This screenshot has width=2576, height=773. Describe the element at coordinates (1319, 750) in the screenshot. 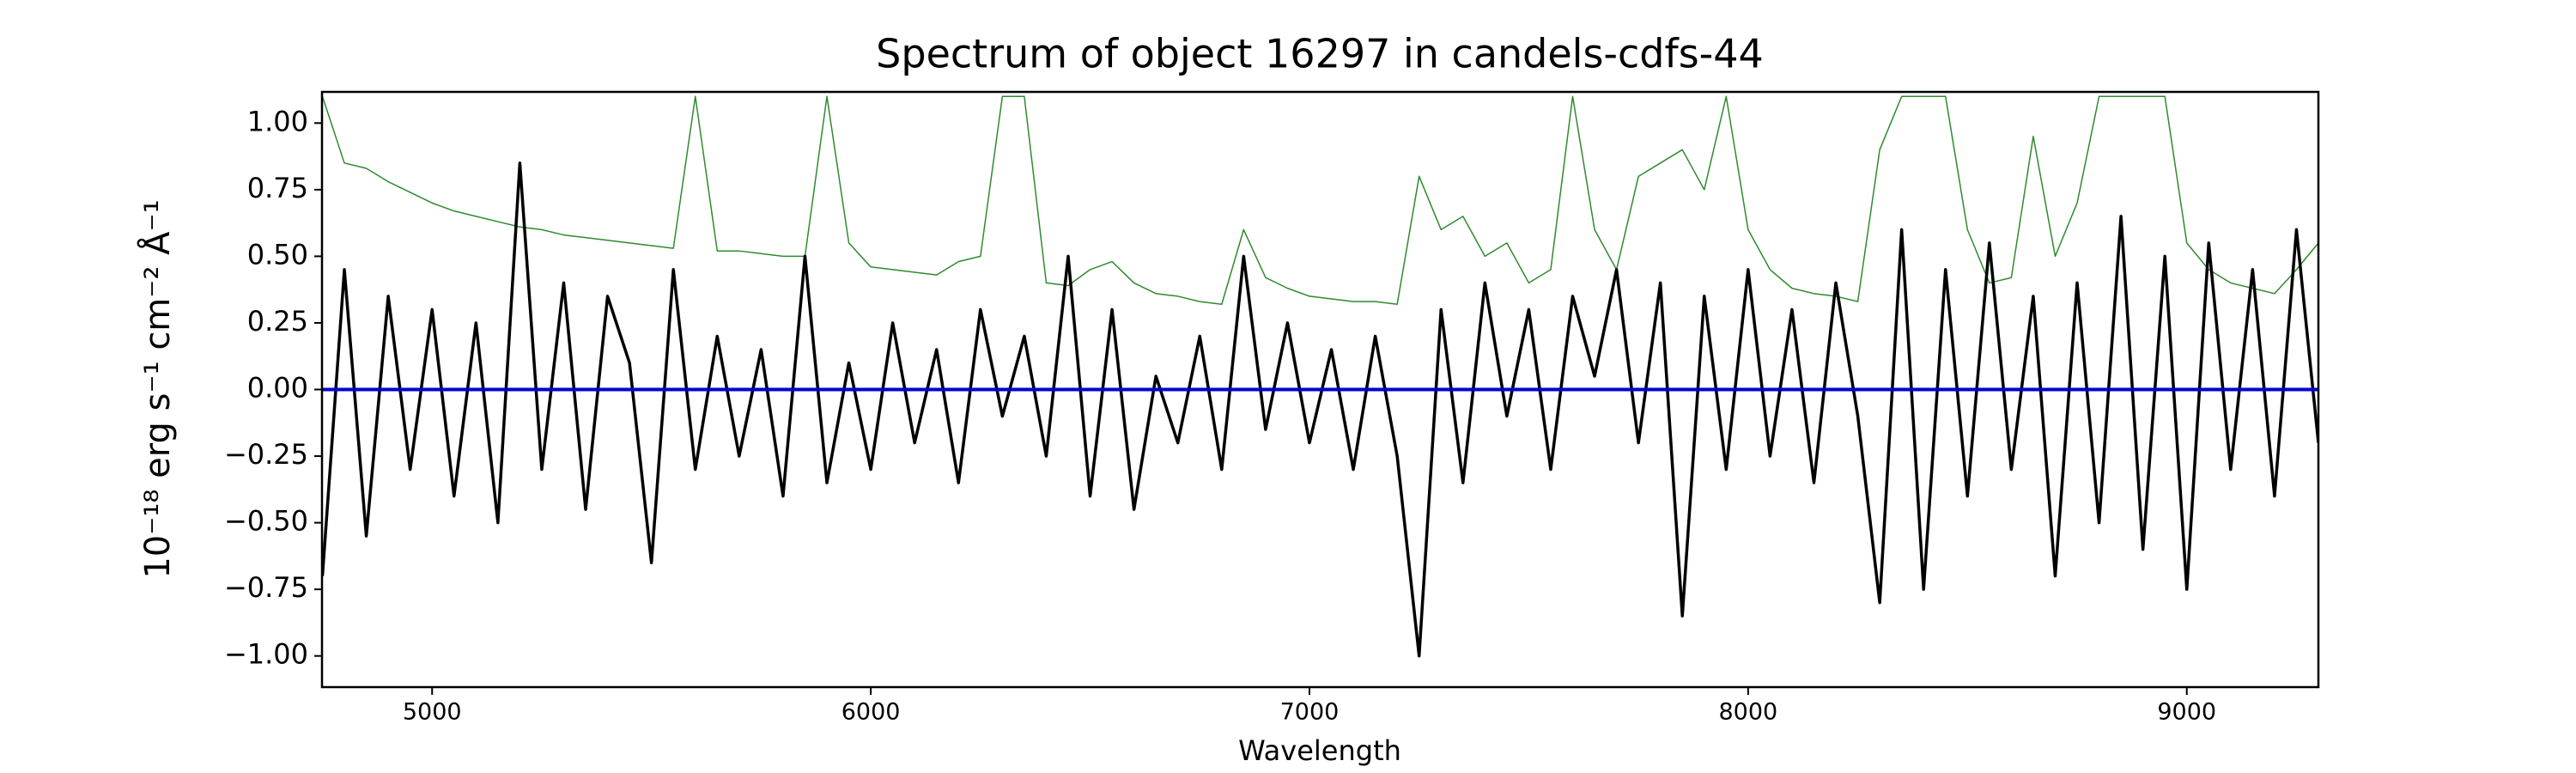

I see `x-axis-label: Wavelength` at that location.